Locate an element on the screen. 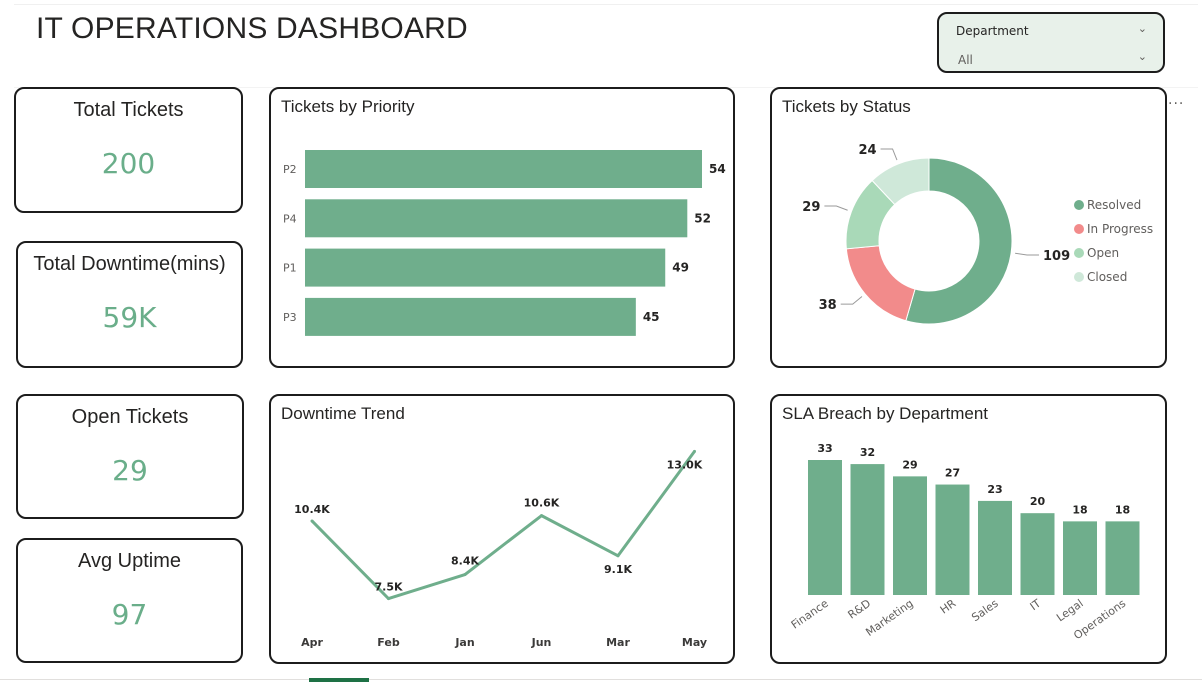  bar-data-label: 29 is located at coordinates (909, 464).